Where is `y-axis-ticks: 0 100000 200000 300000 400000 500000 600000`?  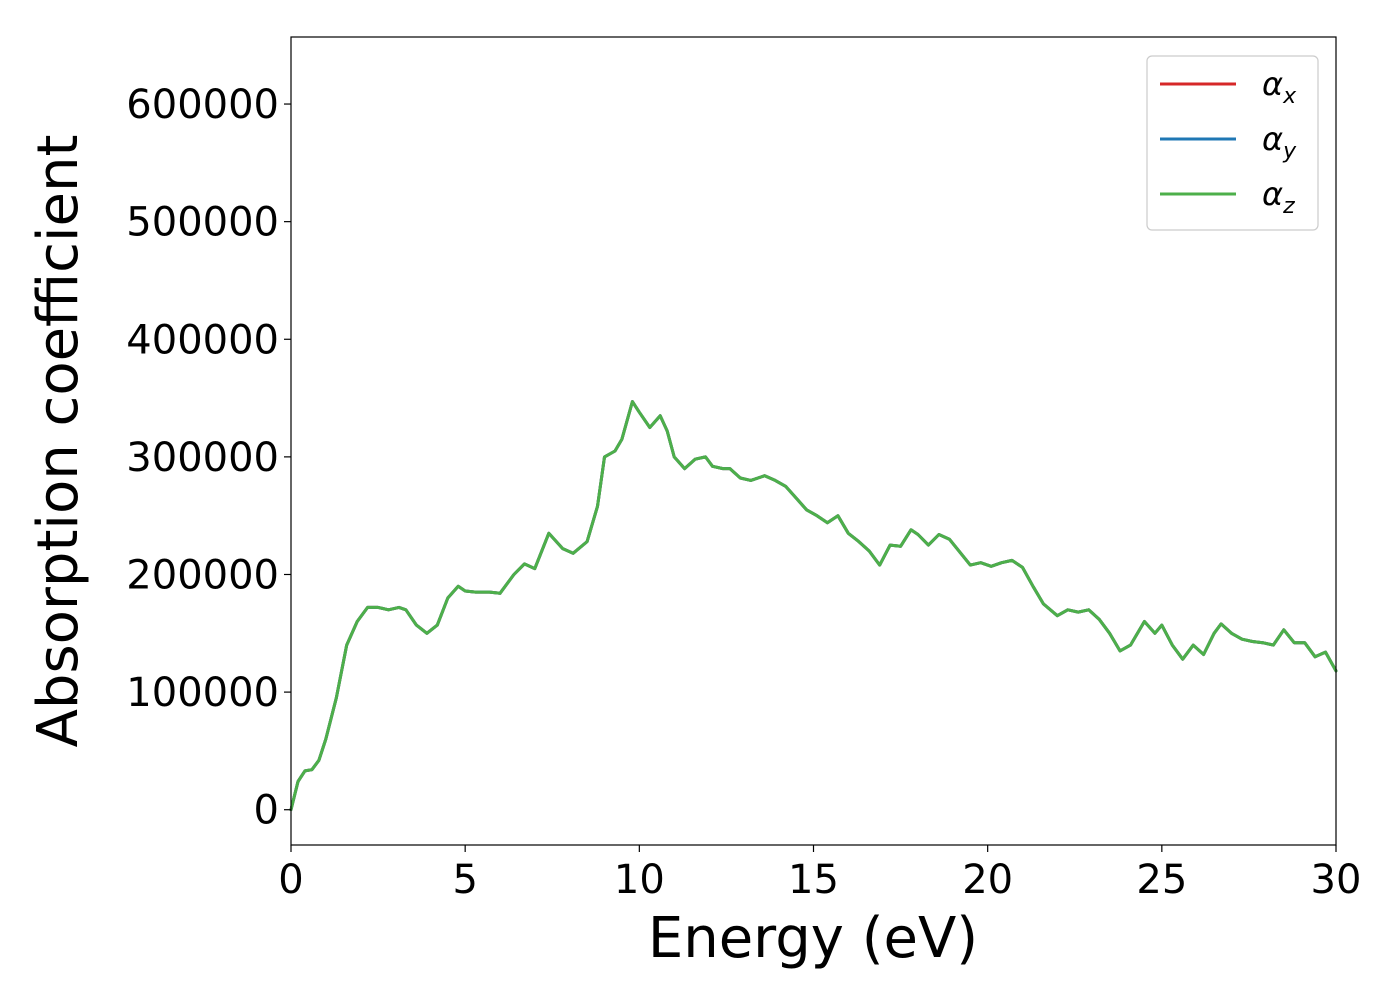 y-axis-ticks: 0 100000 200000 300000 400000 500000 600000 is located at coordinates (208, 458).